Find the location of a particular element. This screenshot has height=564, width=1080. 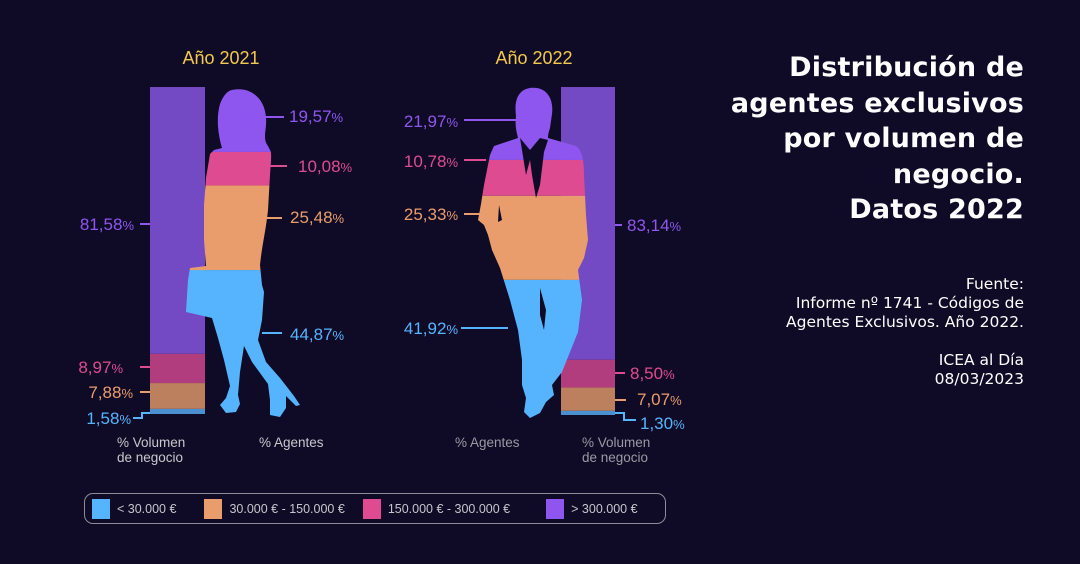

label-2022-agents-lt-30k: 41,92% is located at coordinates (431, 328).